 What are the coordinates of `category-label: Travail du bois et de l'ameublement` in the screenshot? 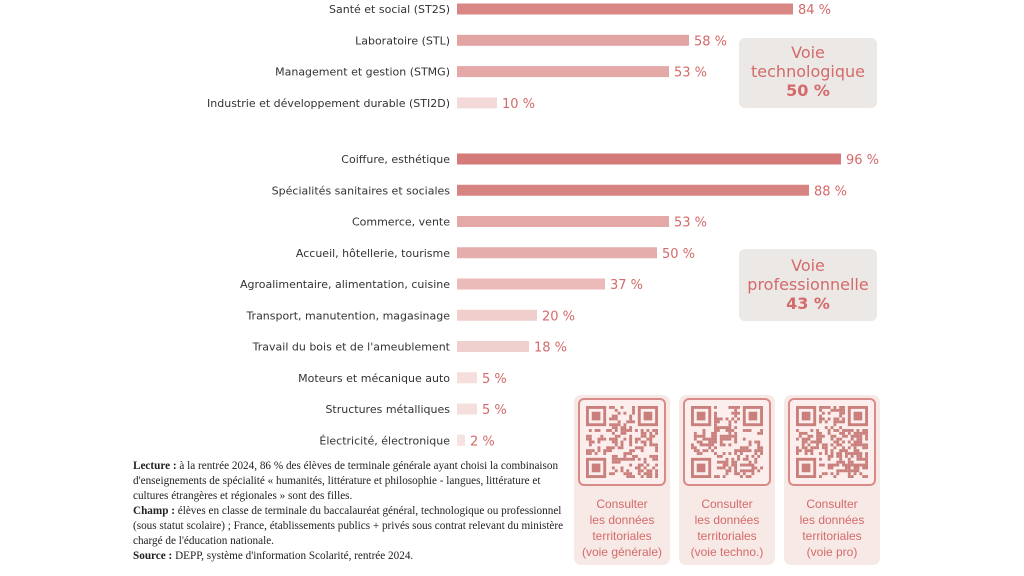 It's located at (351, 347).